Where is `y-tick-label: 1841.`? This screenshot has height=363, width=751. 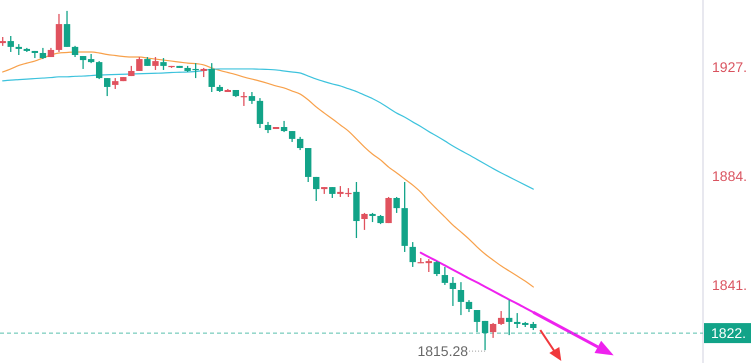 y-tick-label: 1841. is located at coordinates (730, 284).